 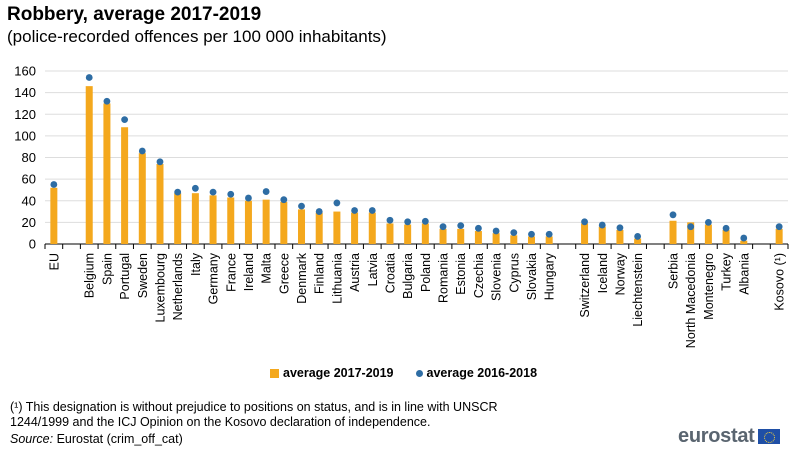 What do you see at coordinates (638, 290) in the screenshot?
I see `x-tick-label: Liechtenstein` at bounding box center [638, 290].